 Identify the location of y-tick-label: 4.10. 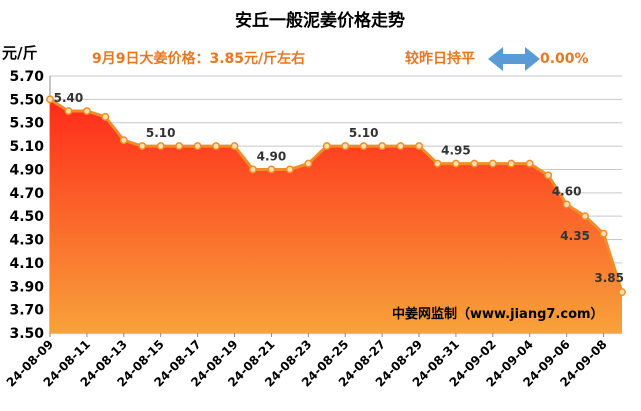
(26, 264).